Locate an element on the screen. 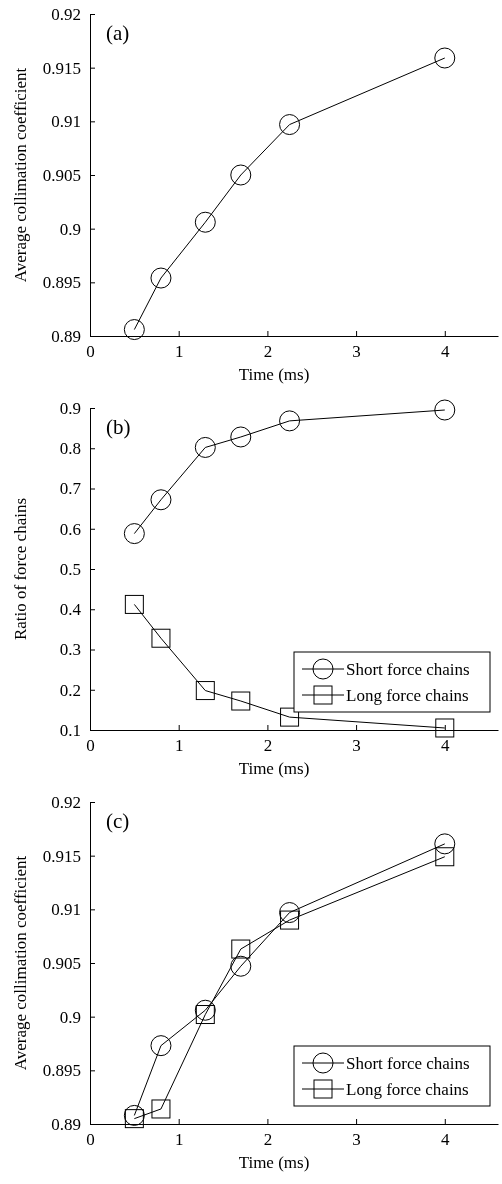 This screenshot has height=1184, width=502. y-tick-label: 0.6 is located at coordinates (70, 529).